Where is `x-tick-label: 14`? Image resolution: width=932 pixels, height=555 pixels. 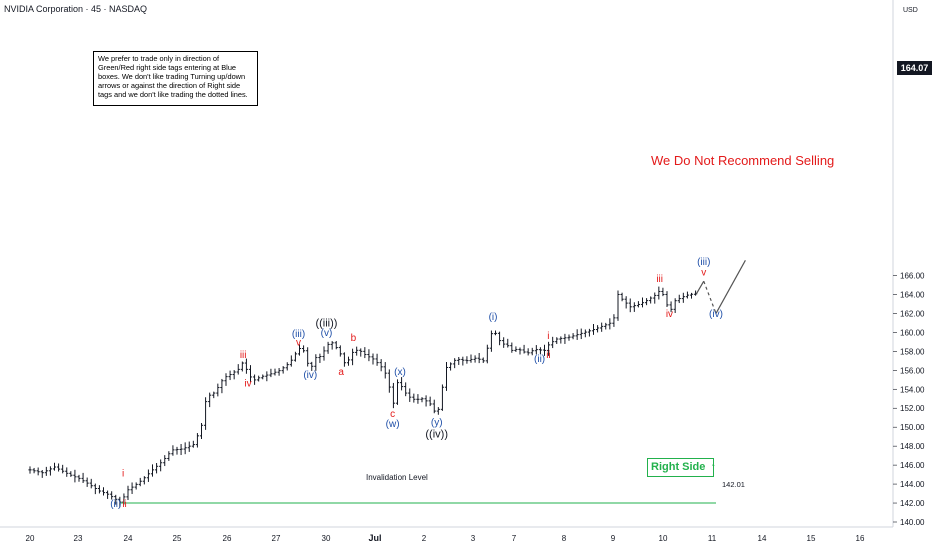
x-tick-label: 14 is located at coordinates (762, 538).